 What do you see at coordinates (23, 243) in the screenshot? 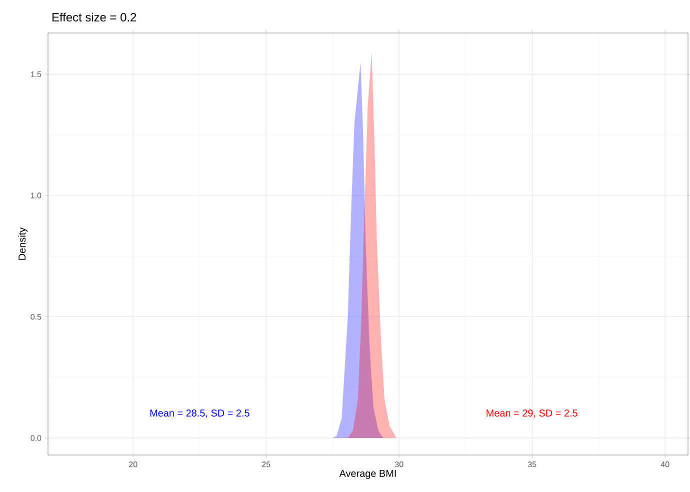
I see `y-axis-title: Density` at bounding box center [23, 243].